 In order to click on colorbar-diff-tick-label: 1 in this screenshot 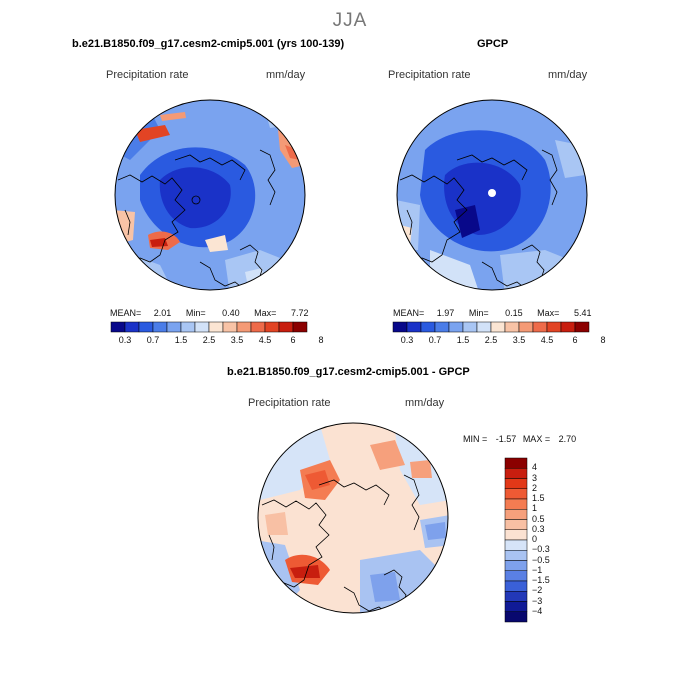, I will do `click(535, 508)`.